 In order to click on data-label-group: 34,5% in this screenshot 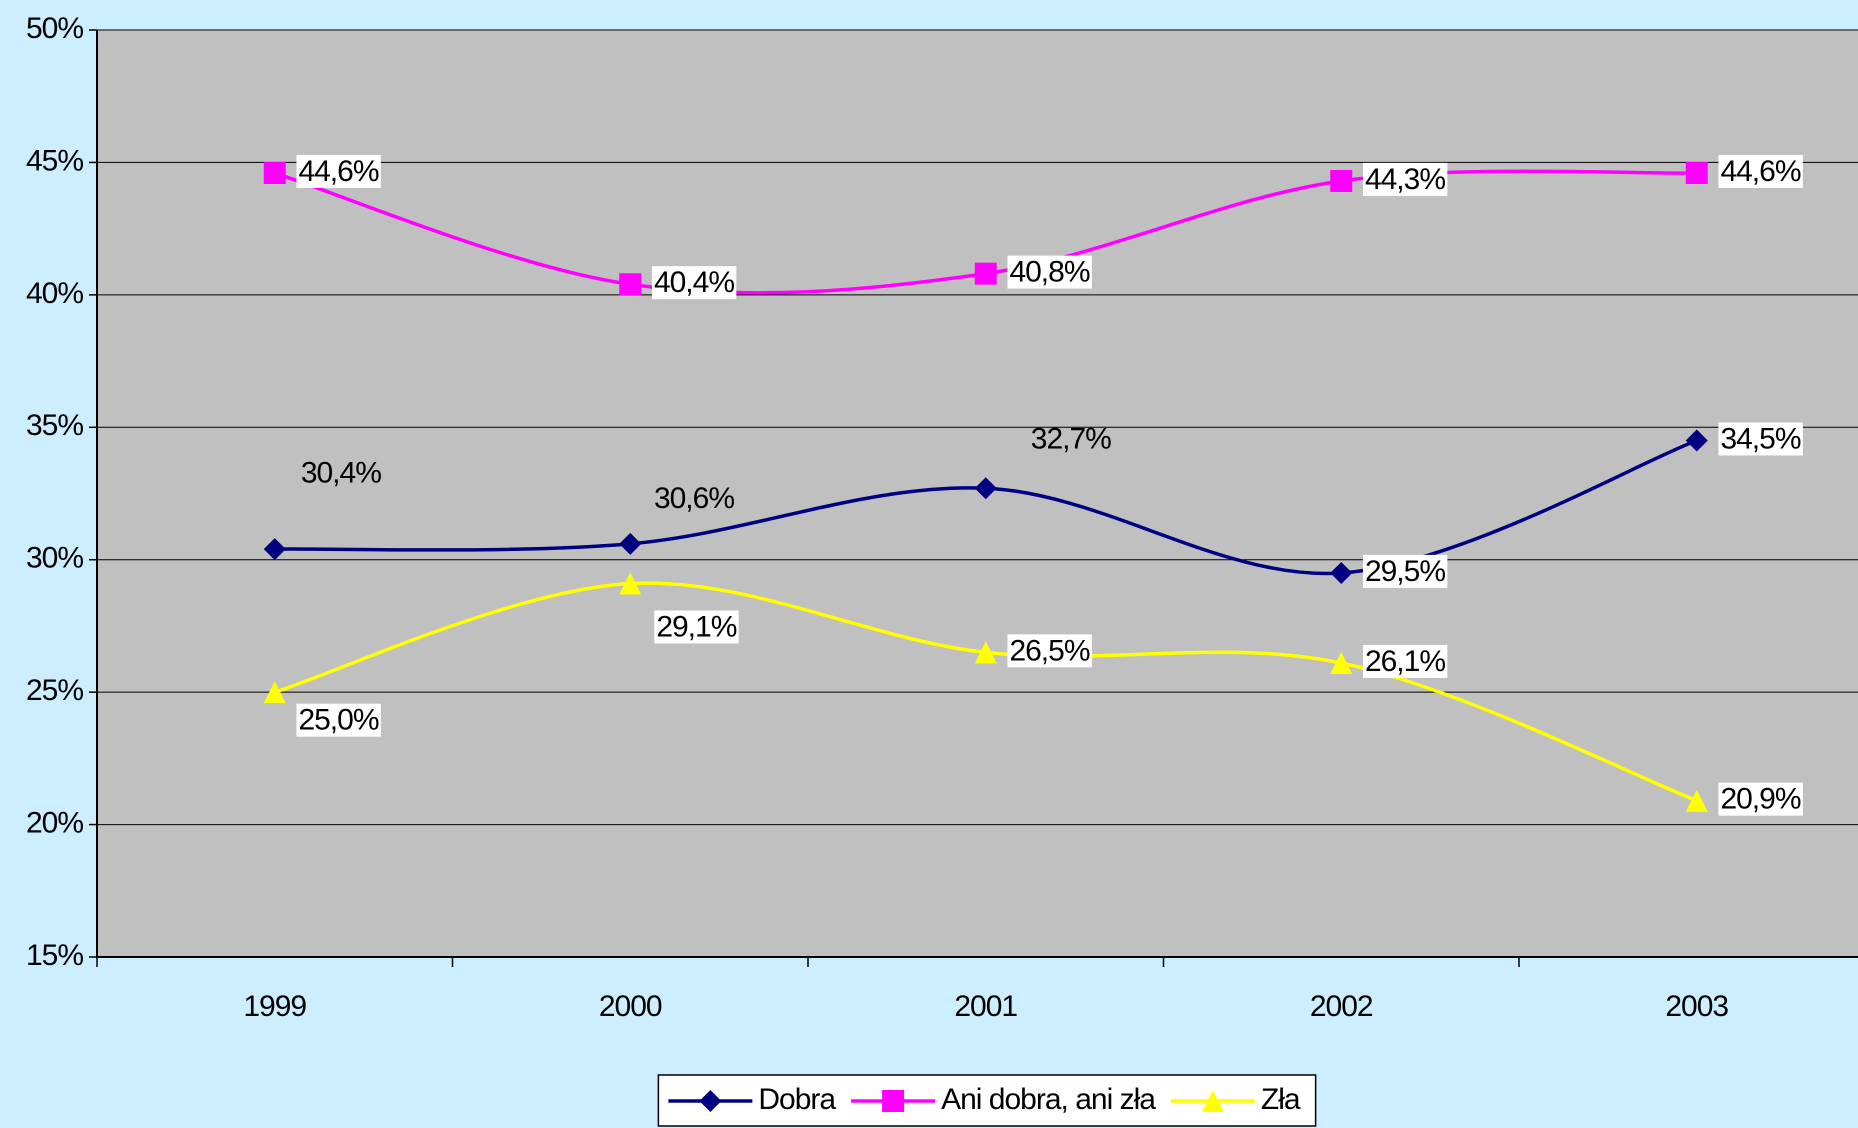, I will do `click(1760, 439)`.